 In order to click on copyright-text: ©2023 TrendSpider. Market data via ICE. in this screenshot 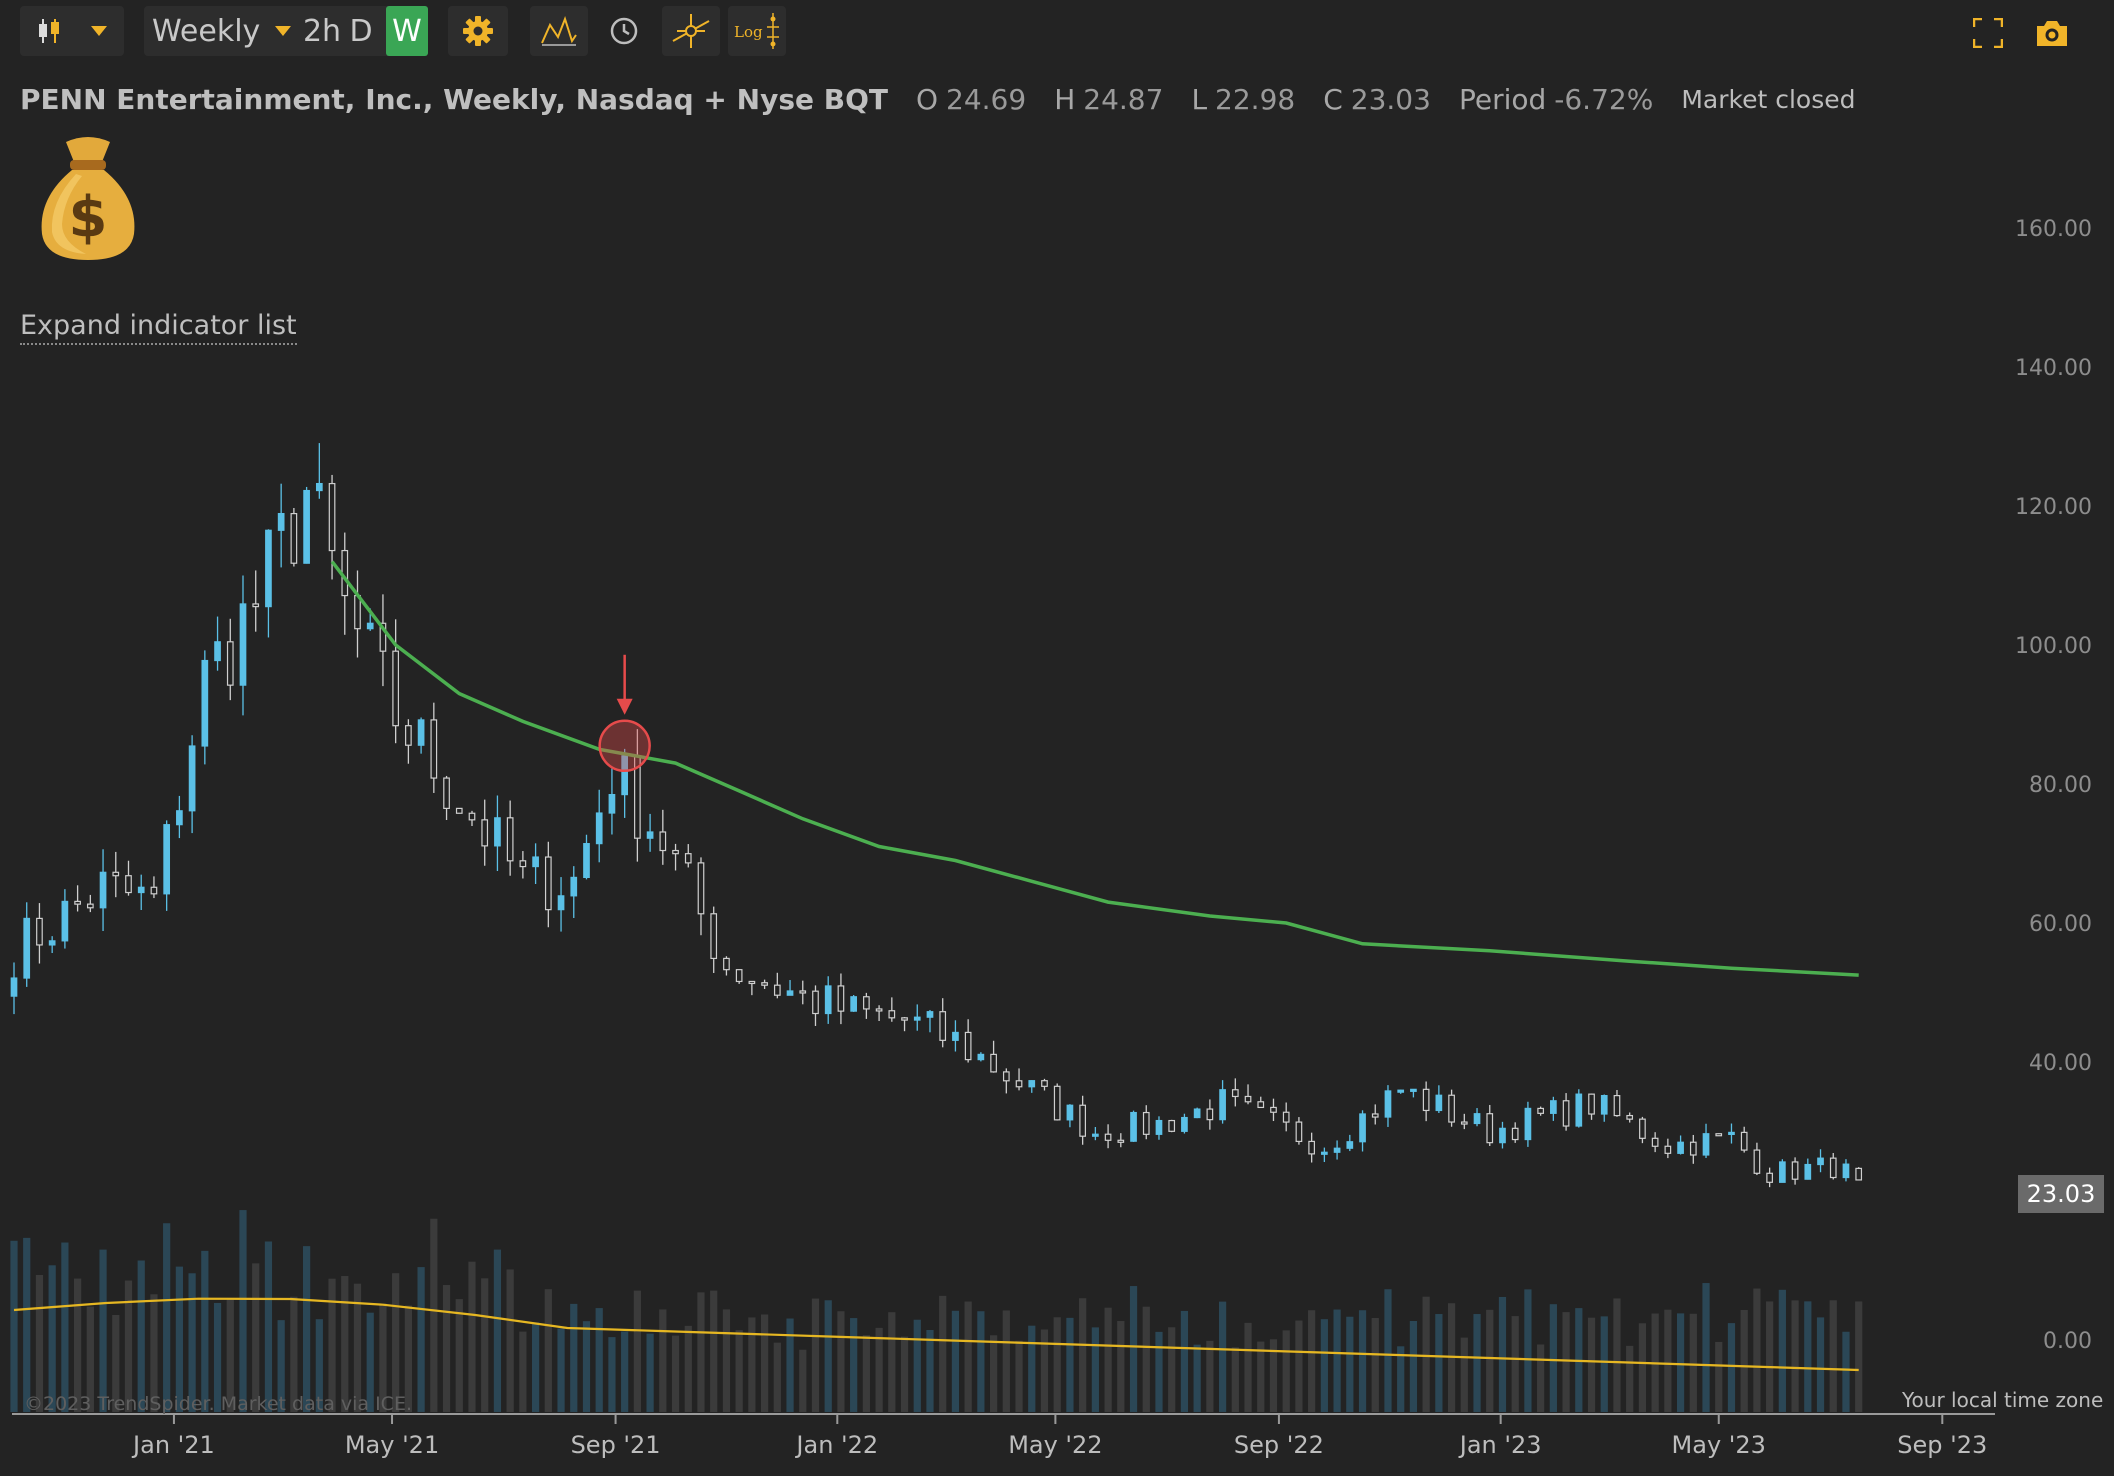, I will do `click(218, 1404)`.